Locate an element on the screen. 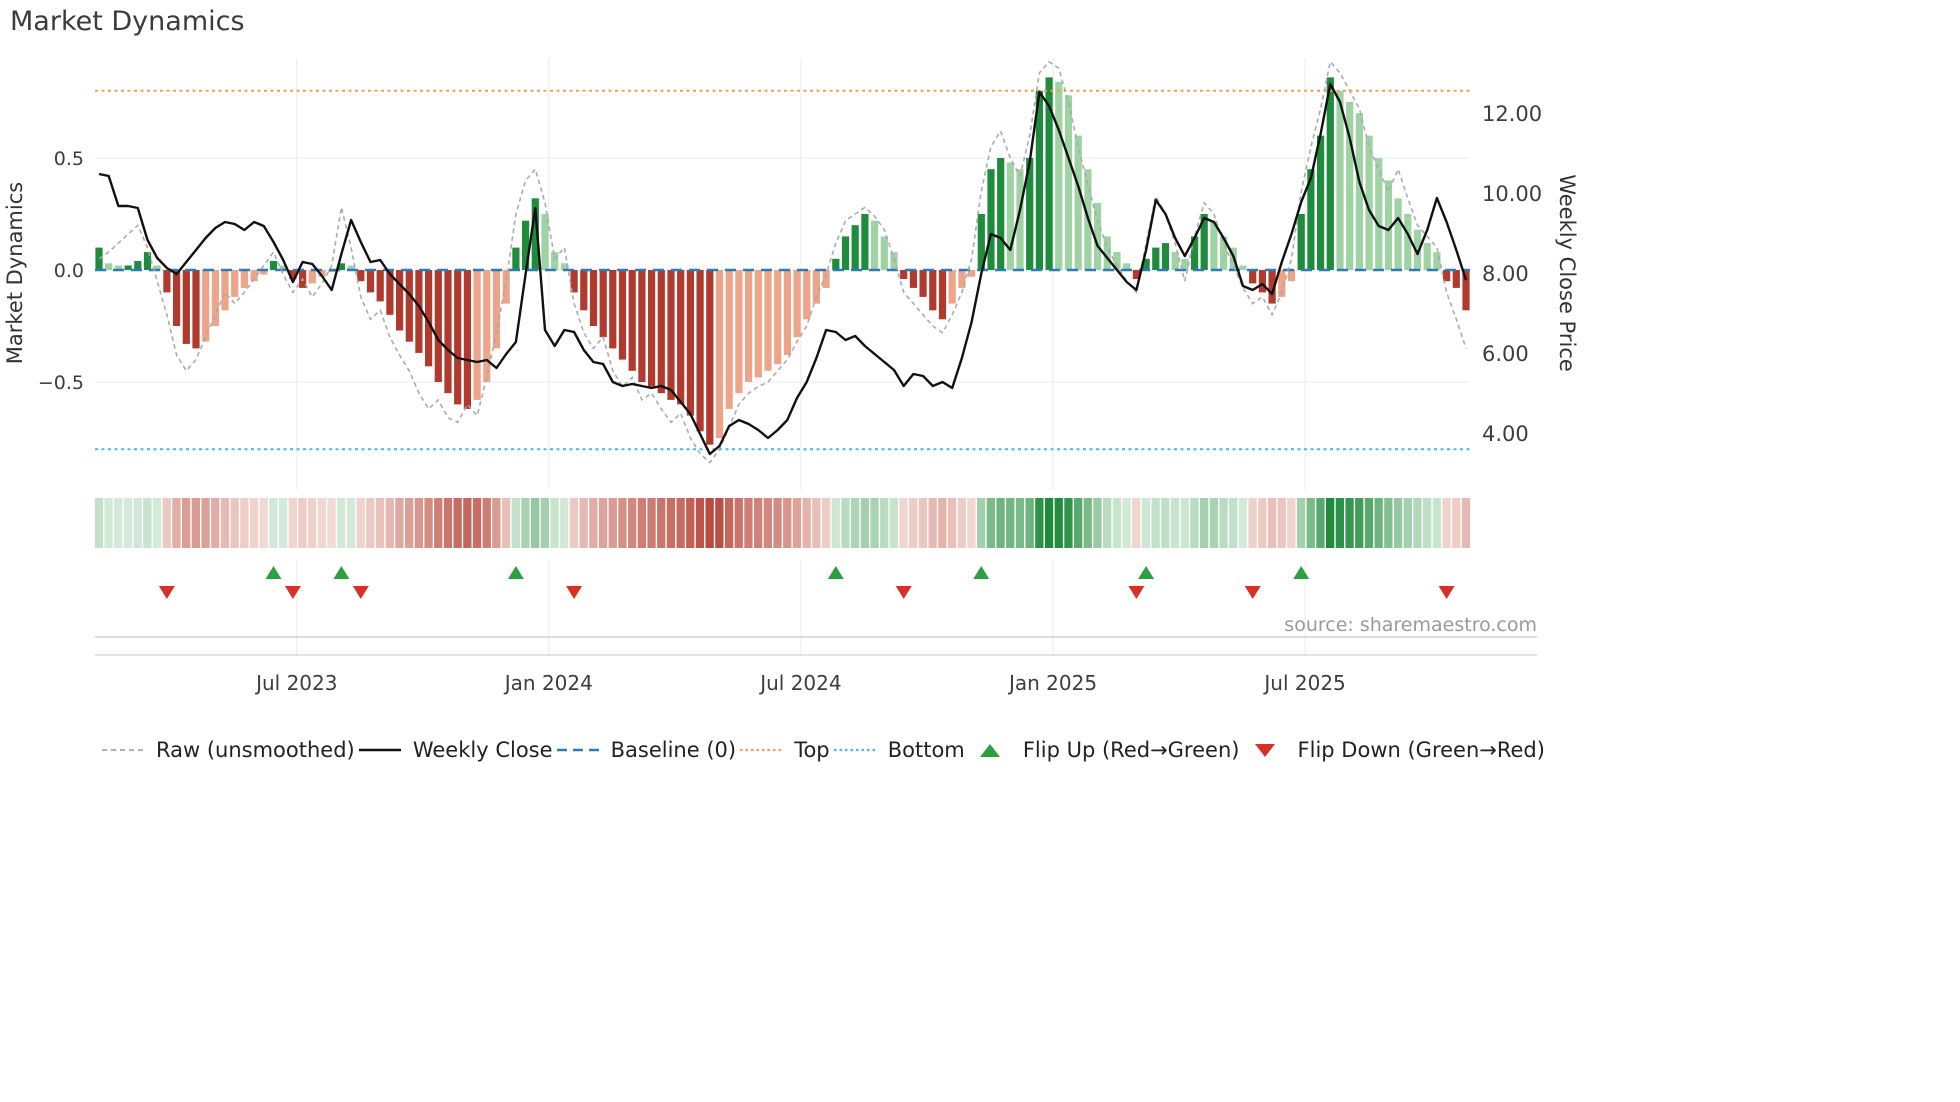 The image size is (1960, 1102). x-axis-ticks: Jul 2023 Jan 2024 Jul 2024 Jan 2025 Jul 2025 is located at coordinates (800, 683).